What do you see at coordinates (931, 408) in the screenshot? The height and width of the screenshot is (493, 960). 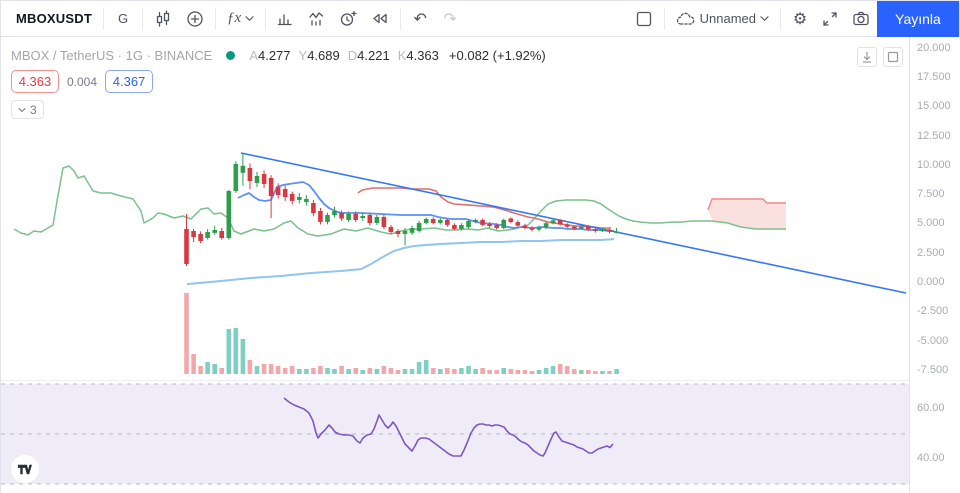 I see `axis-tick-label: 60.00` at bounding box center [931, 408].